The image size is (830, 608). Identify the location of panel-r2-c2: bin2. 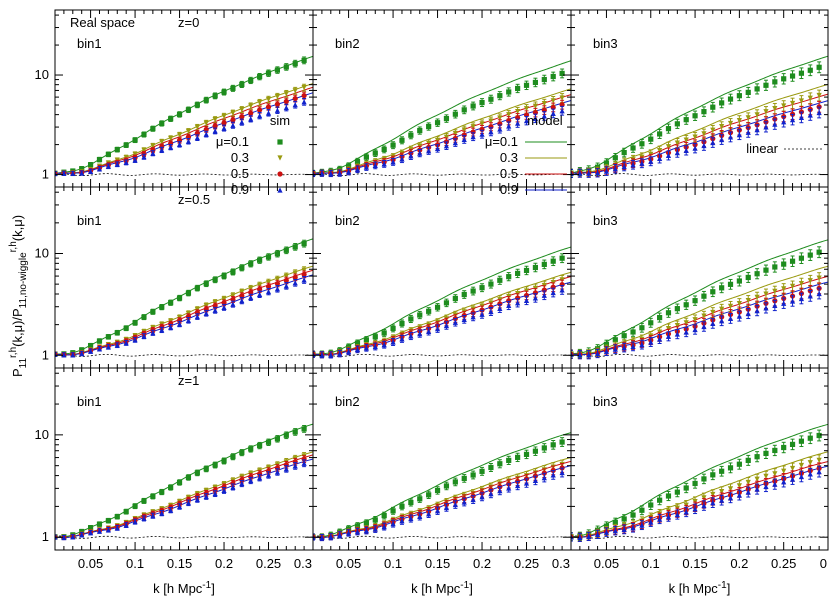
(442, 277).